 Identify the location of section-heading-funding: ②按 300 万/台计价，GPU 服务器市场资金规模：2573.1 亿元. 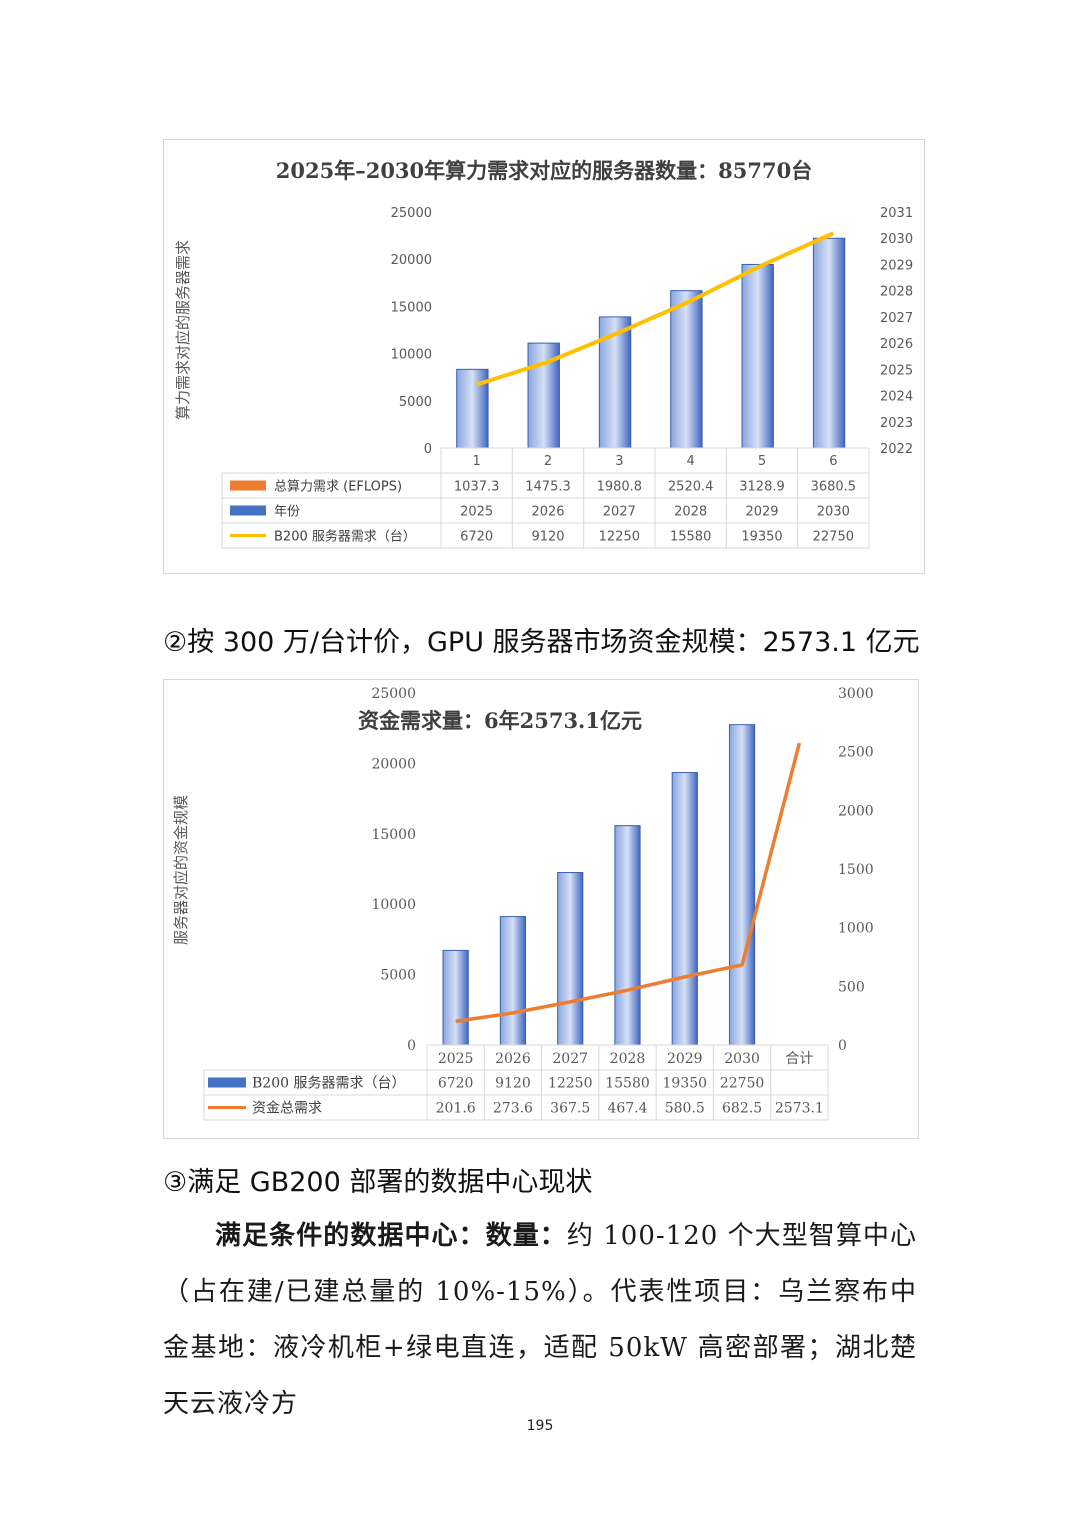
(541, 642).